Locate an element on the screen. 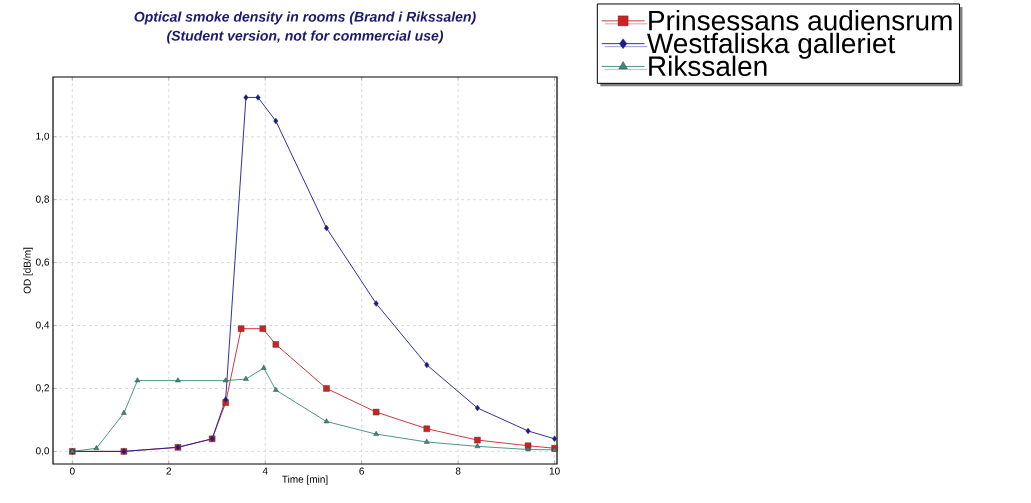  x-tick-label: 2 is located at coordinates (169, 471).